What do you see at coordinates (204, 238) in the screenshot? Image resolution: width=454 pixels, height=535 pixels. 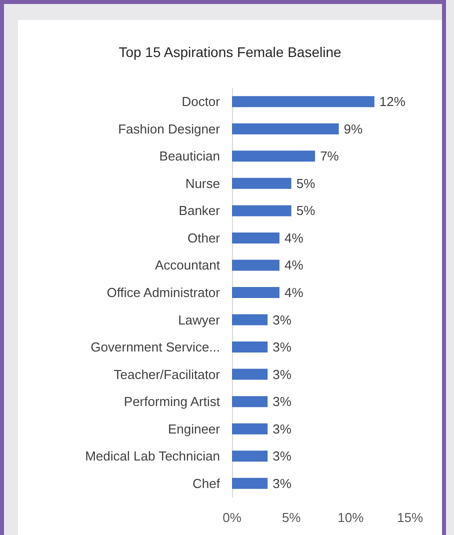 I see `y-tick-label: Other` at bounding box center [204, 238].